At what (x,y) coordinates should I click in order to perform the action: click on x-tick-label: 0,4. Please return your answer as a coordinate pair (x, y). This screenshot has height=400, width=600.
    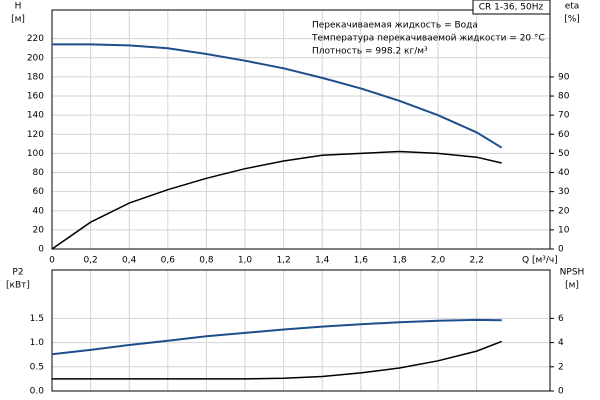
    Looking at the image, I should click on (129, 261).